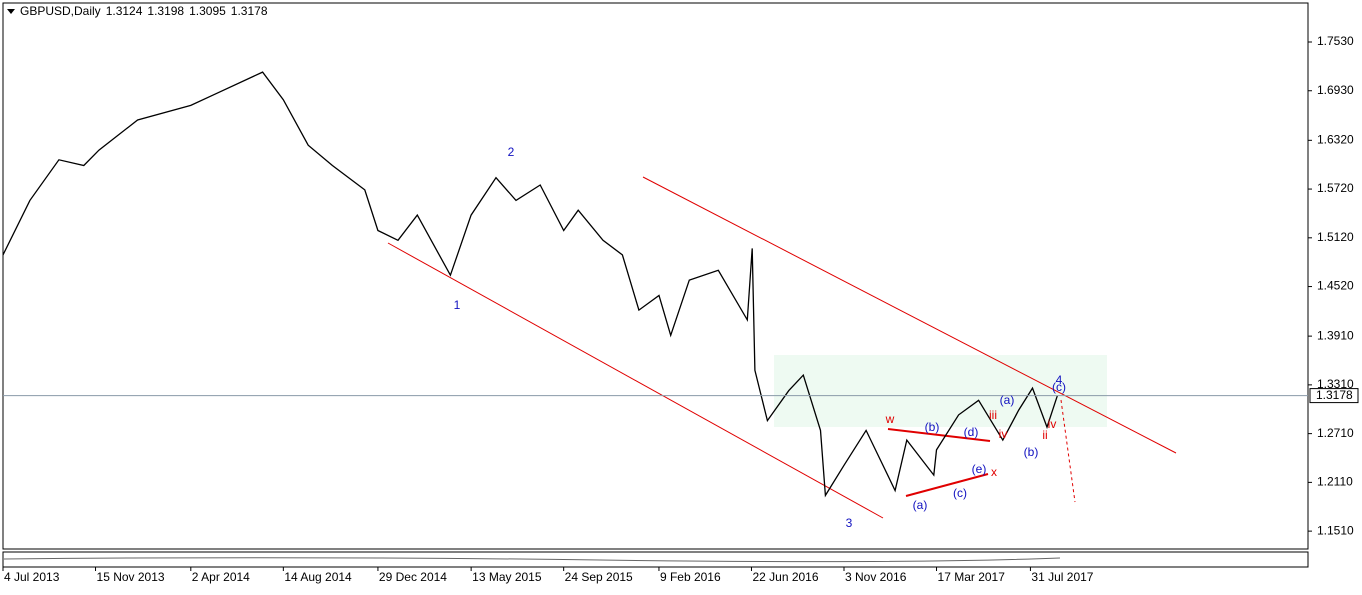  I want to click on x-tick-label: 2 Apr 2014, so click(221, 577).